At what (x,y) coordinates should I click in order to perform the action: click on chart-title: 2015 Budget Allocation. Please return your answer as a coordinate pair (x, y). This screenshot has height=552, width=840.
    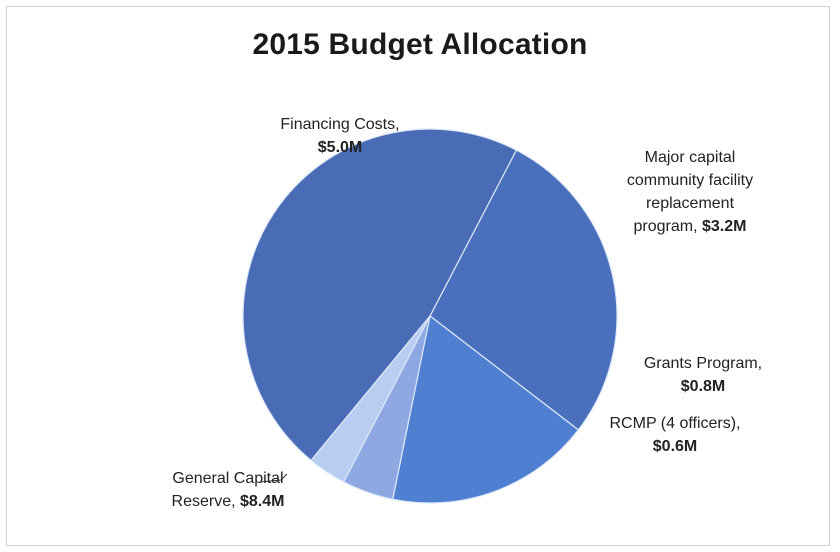
    Looking at the image, I should click on (420, 44).